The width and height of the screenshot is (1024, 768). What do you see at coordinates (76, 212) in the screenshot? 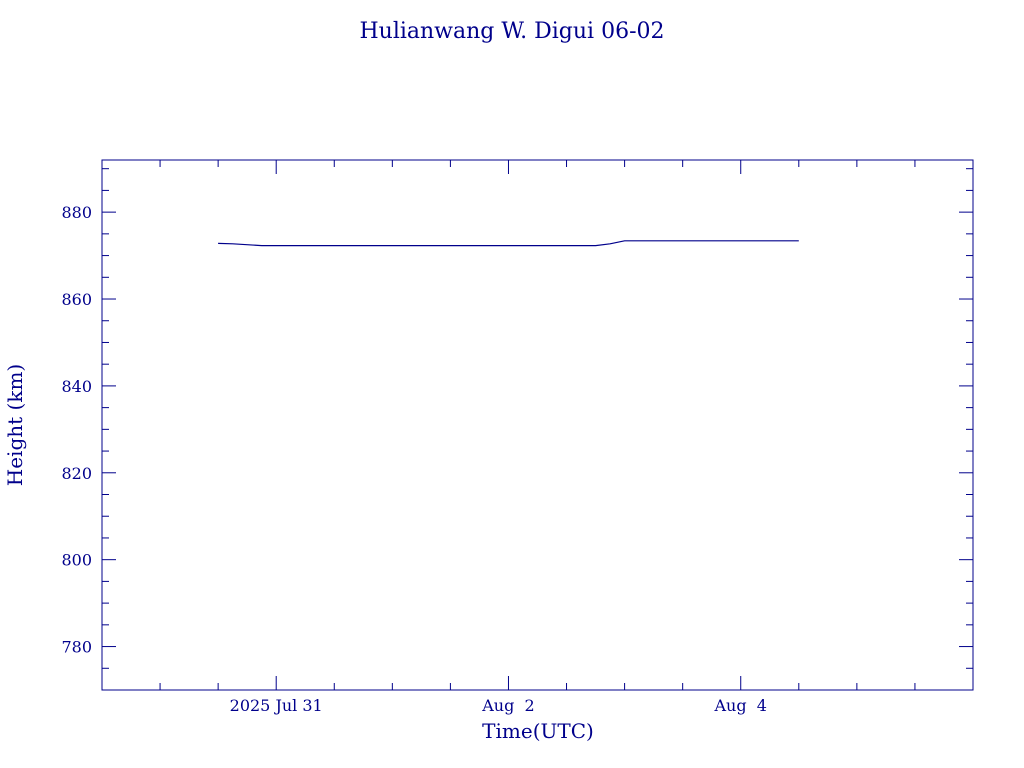
I see `y-tick-label: 880` at bounding box center [76, 212].